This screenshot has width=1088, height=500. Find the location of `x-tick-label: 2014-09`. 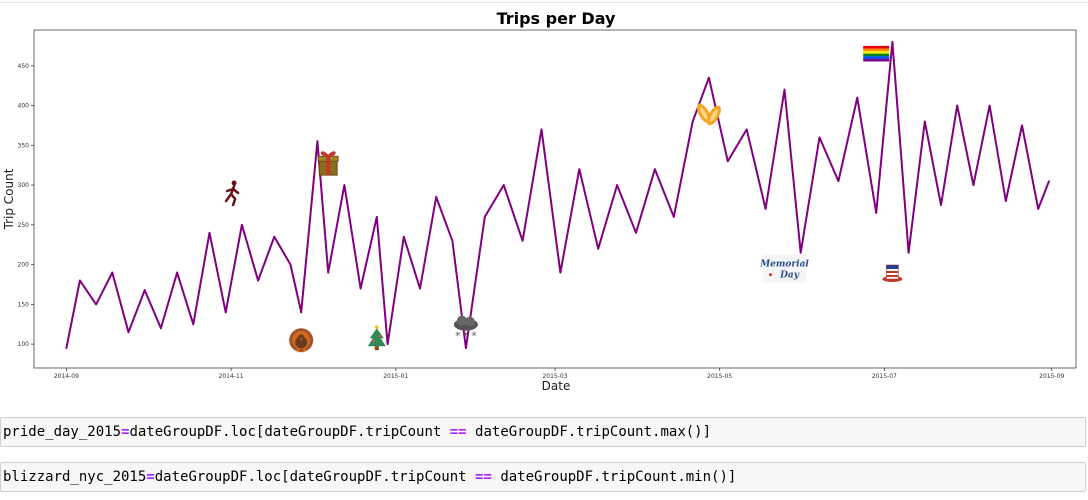

x-tick-label: 2014-09 is located at coordinates (66, 376).